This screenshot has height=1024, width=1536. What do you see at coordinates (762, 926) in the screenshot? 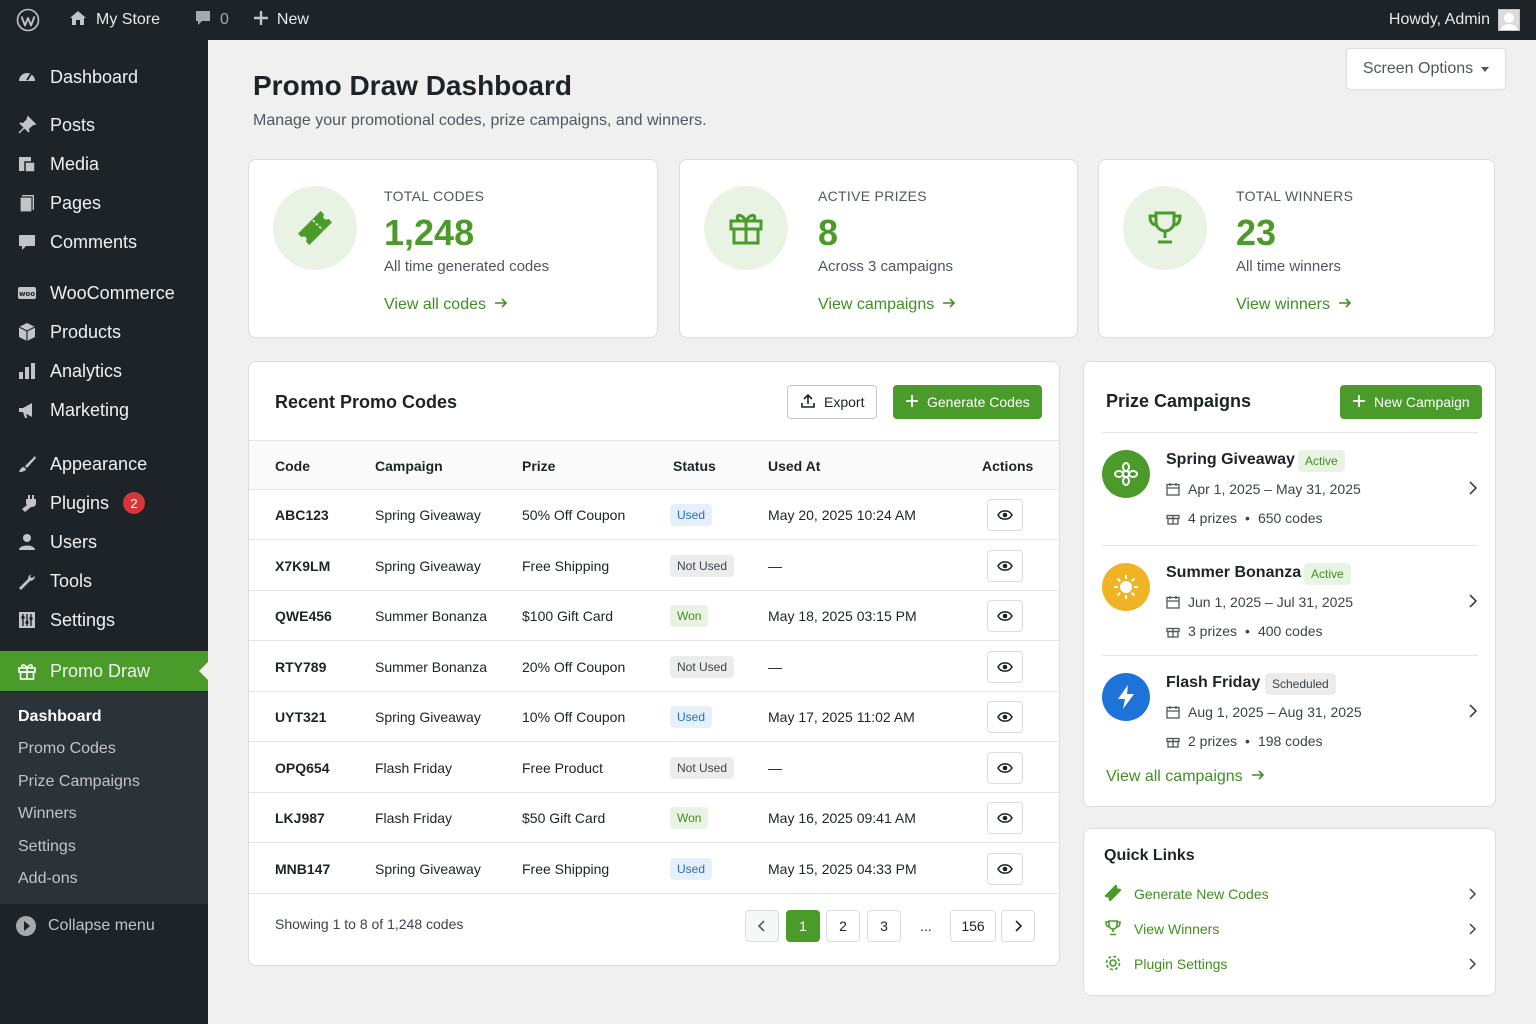
I see `pagination-prev-button` at bounding box center [762, 926].